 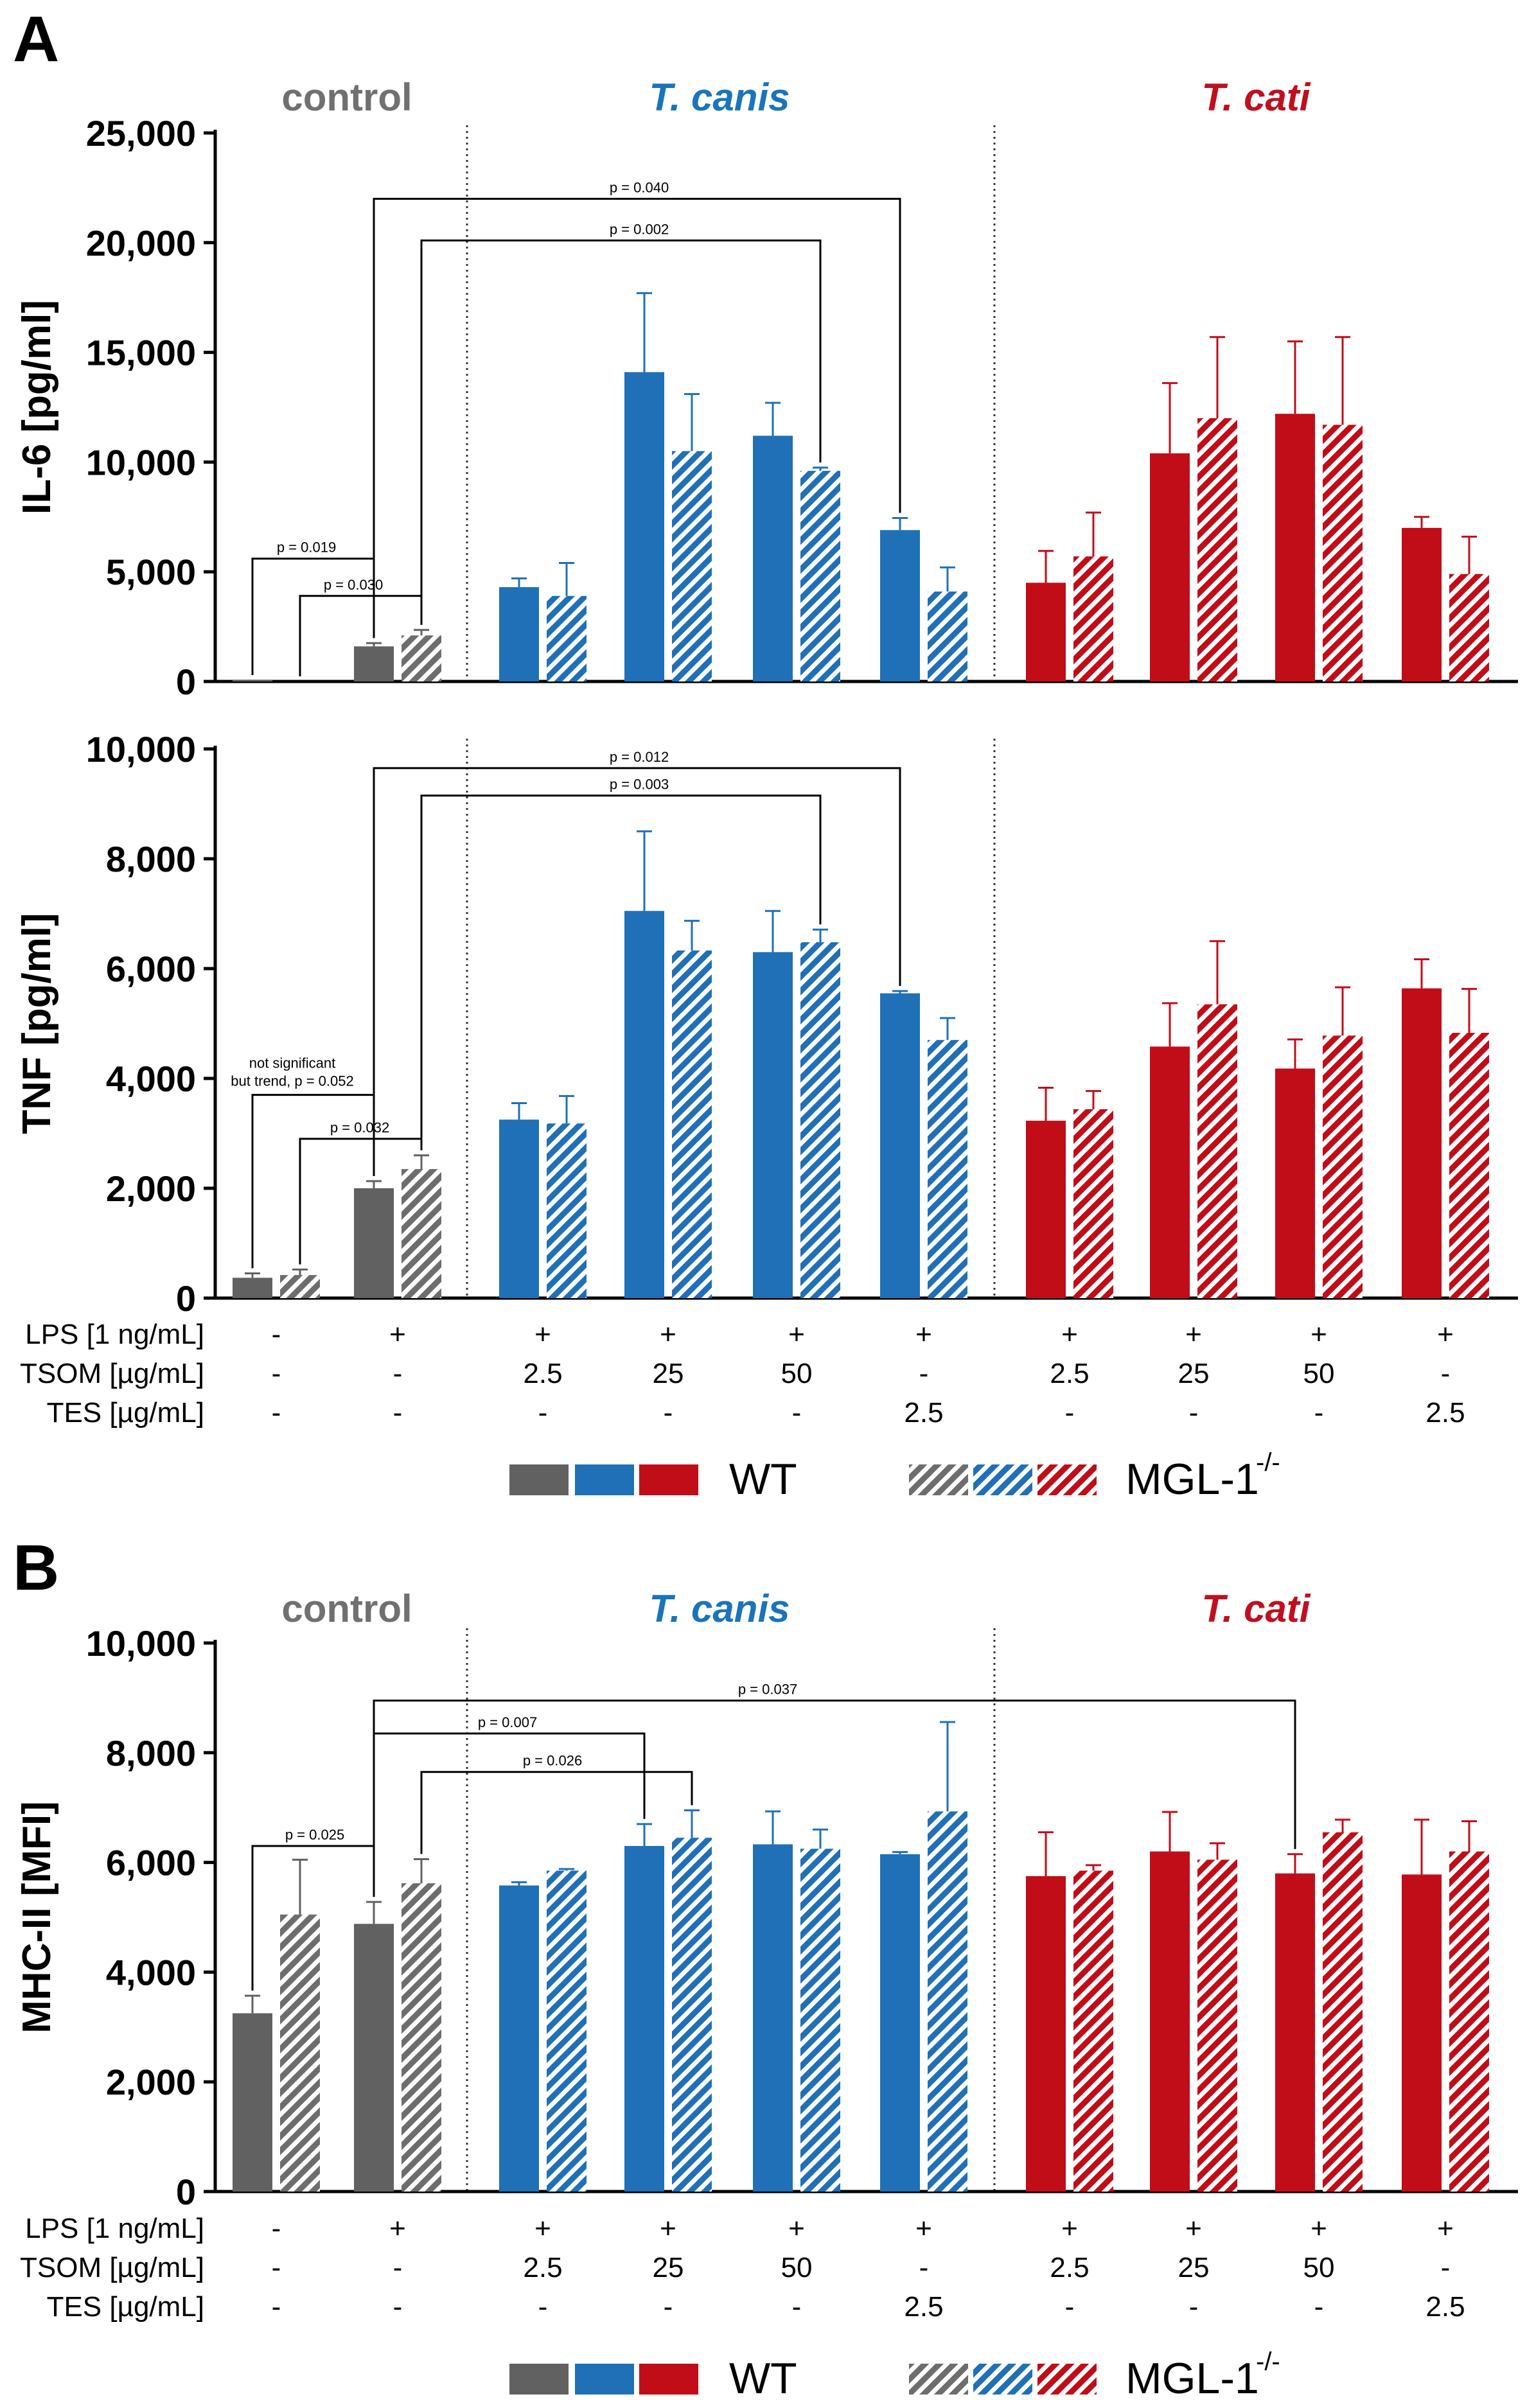 I want to click on y-axis-label: TNF [pg/ml], so click(x=37, y=1023).